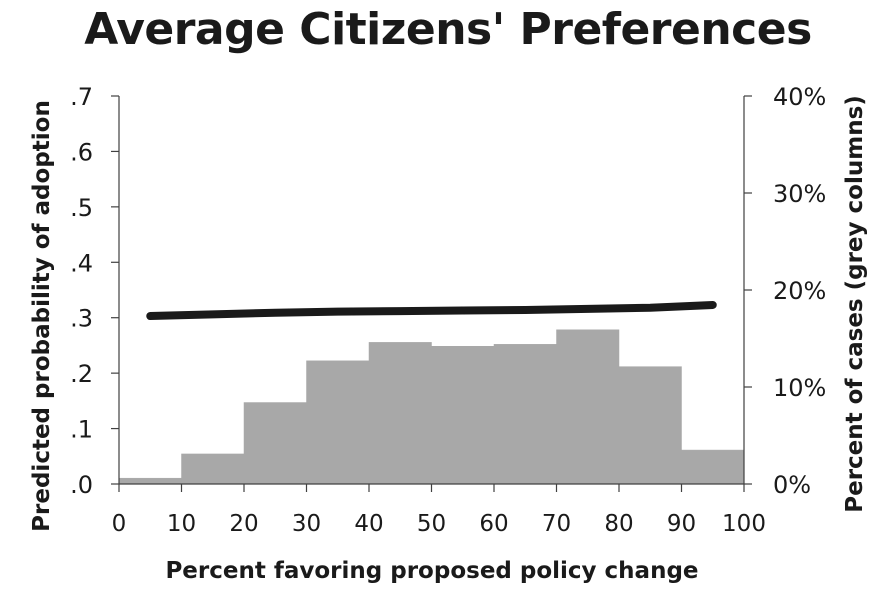 The width and height of the screenshot is (896, 590). What do you see at coordinates (448, 29) in the screenshot?
I see `chart-title: Average Citizens' Preferences` at bounding box center [448, 29].